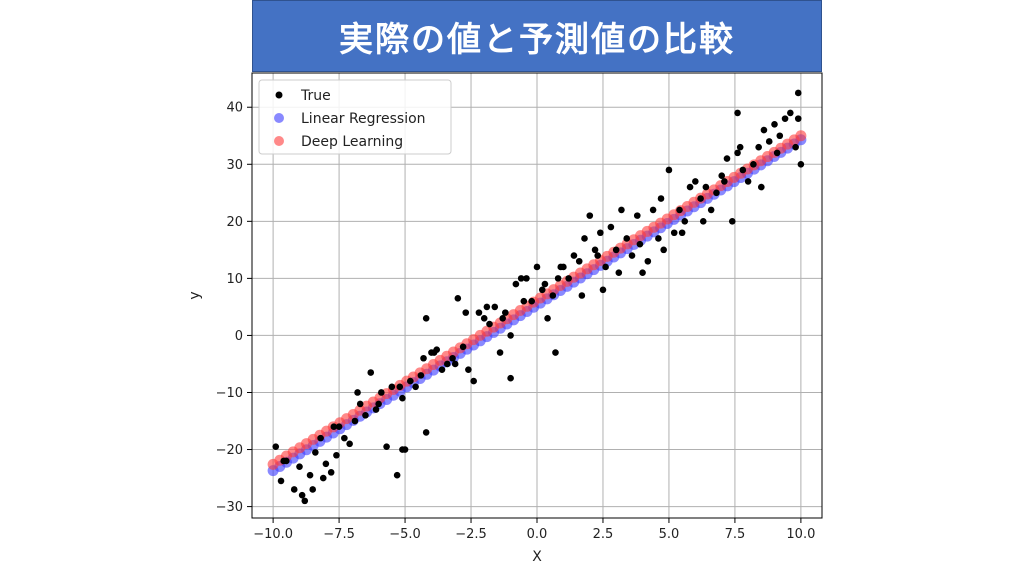 This screenshot has width=1024, height=576. Describe the element at coordinates (537, 39) in the screenshot. I see `page-title: 実際の値と予測値の比較` at that location.